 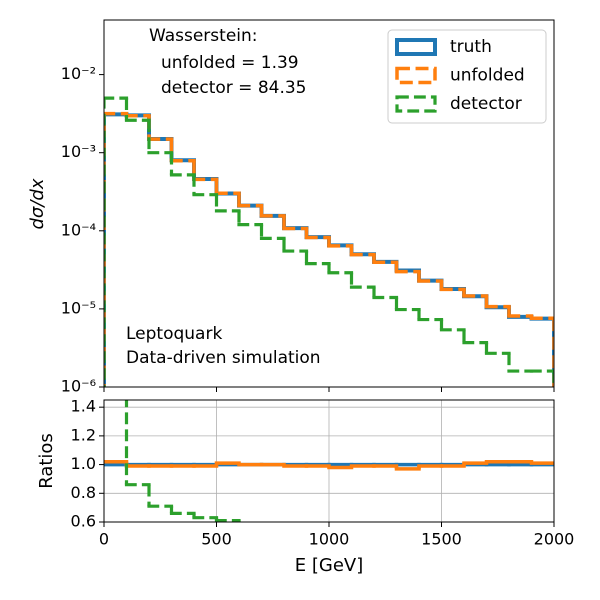 What do you see at coordinates (83, 434) in the screenshot?
I see `y-tick-label: 1.2` at bounding box center [83, 434].